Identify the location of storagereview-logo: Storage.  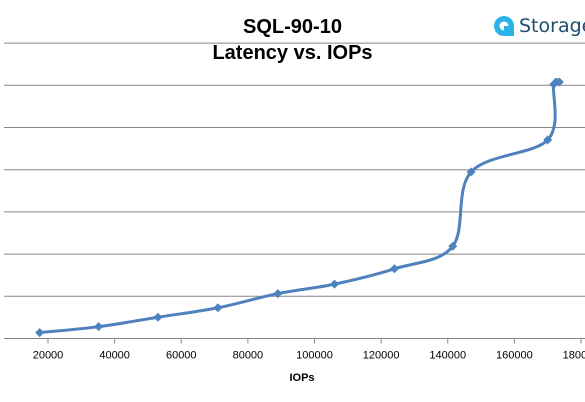
(539, 26).